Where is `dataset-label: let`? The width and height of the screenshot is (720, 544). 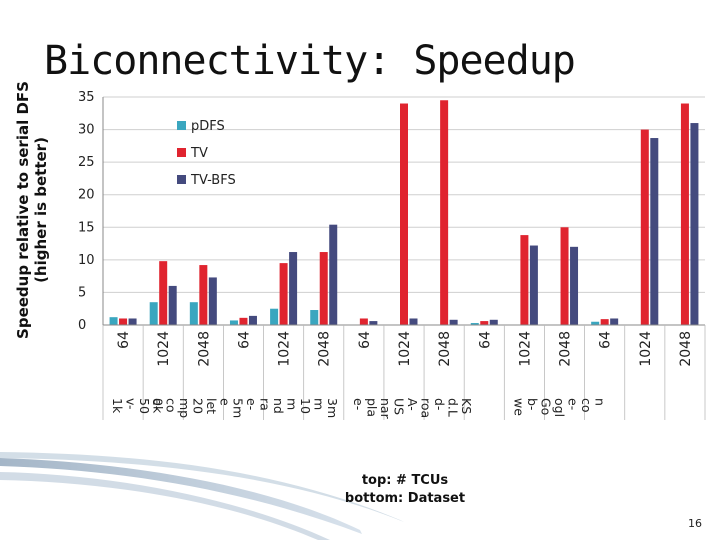 dataset-label: let is located at coordinates (211, 406).